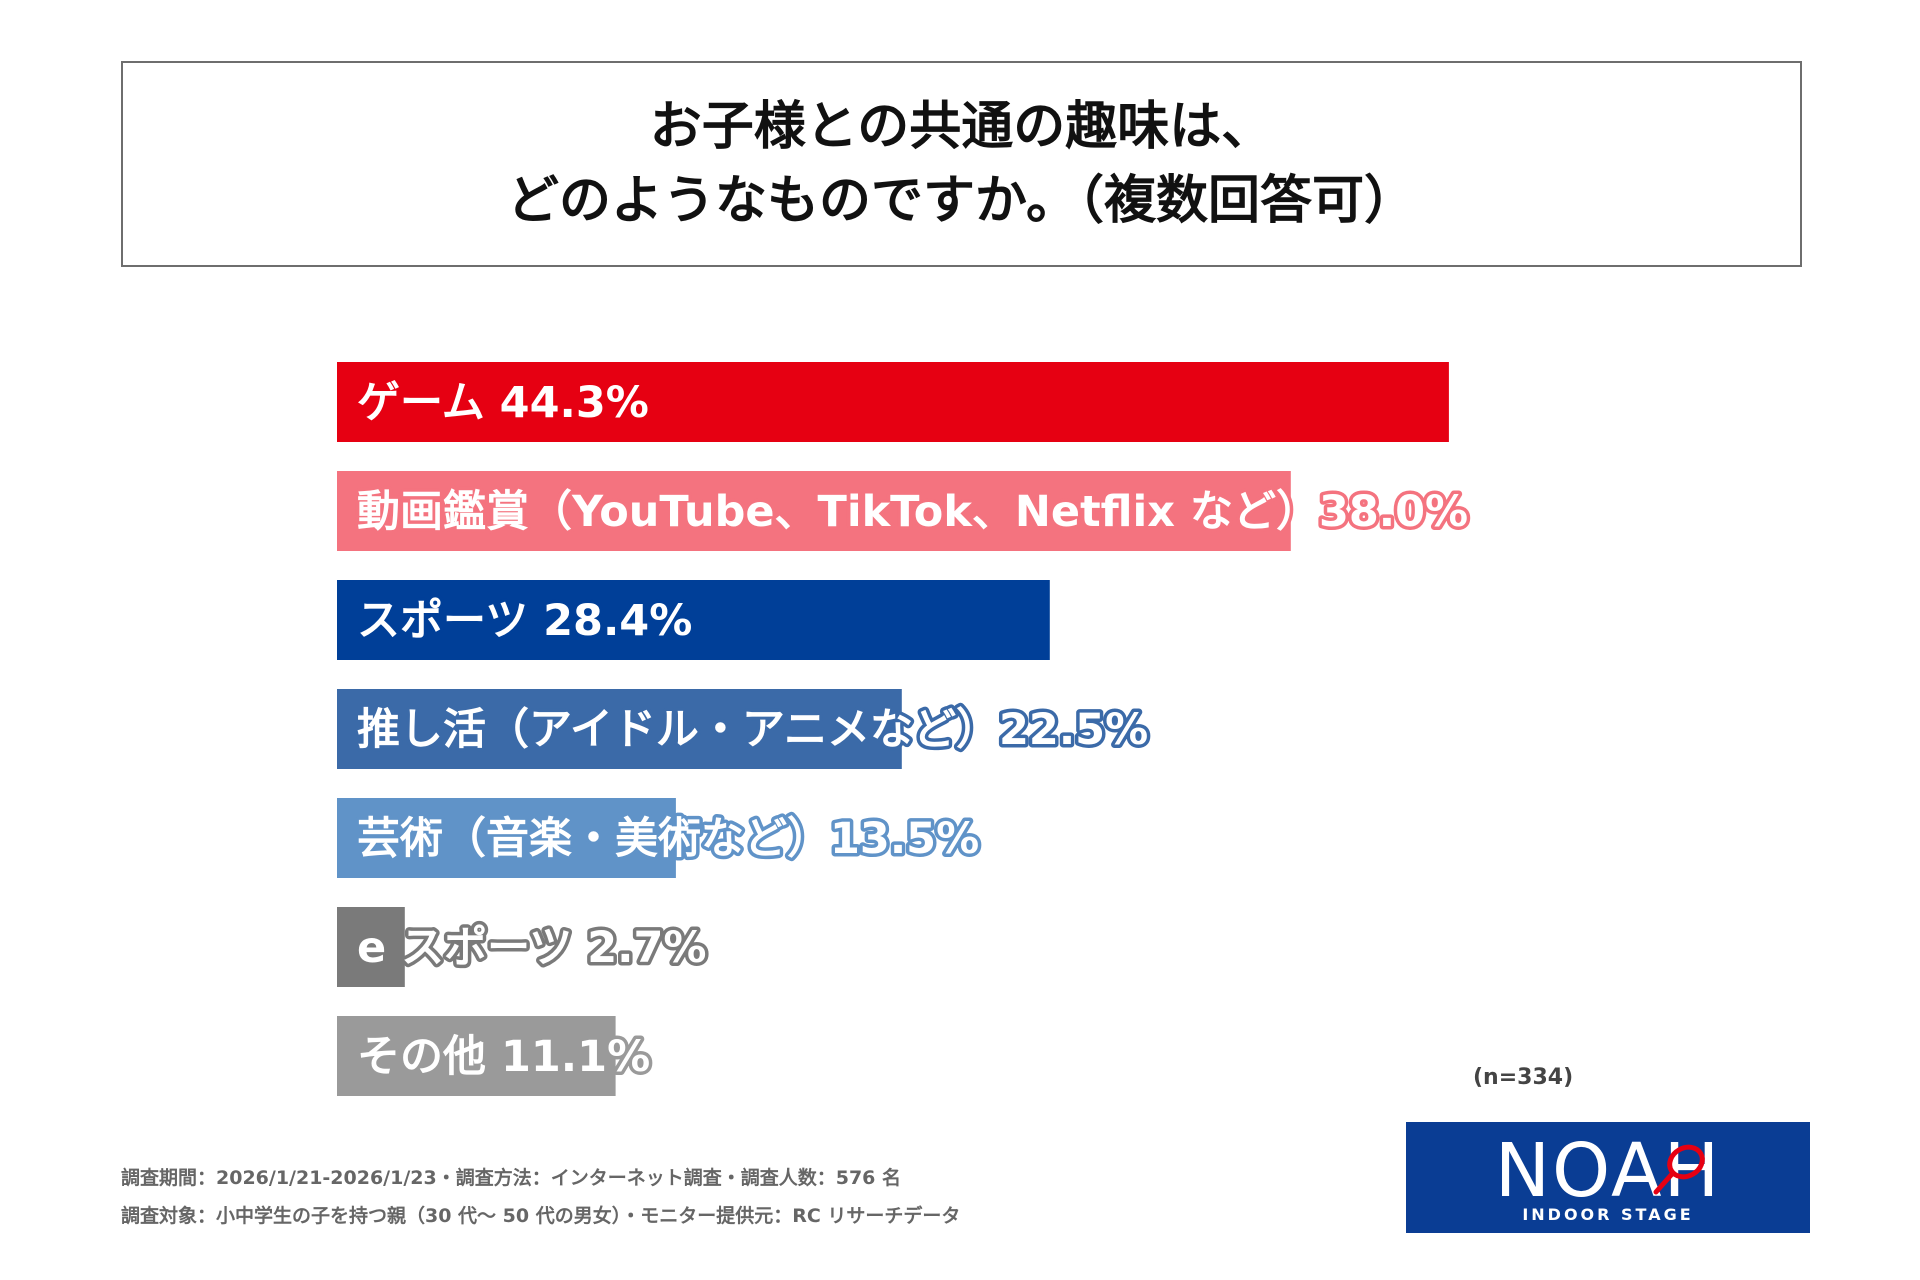 Image resolution: width=1920 pixels, height=1280 pixels. I want to click on racket-icon, so click(1679, 1169).